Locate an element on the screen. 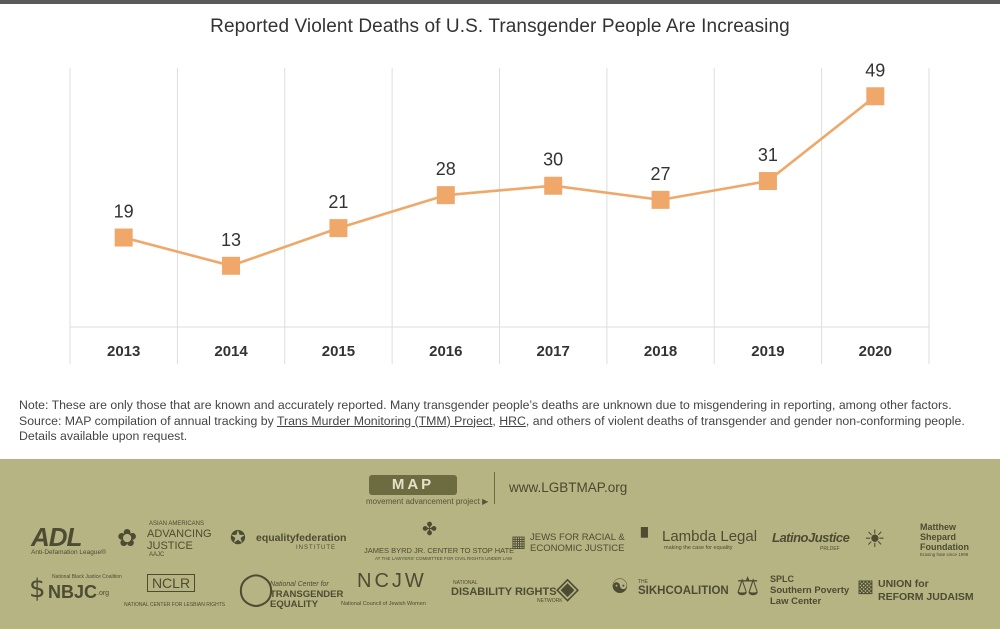  x-tick-label: 2013 is located at coordinates (123, 351).